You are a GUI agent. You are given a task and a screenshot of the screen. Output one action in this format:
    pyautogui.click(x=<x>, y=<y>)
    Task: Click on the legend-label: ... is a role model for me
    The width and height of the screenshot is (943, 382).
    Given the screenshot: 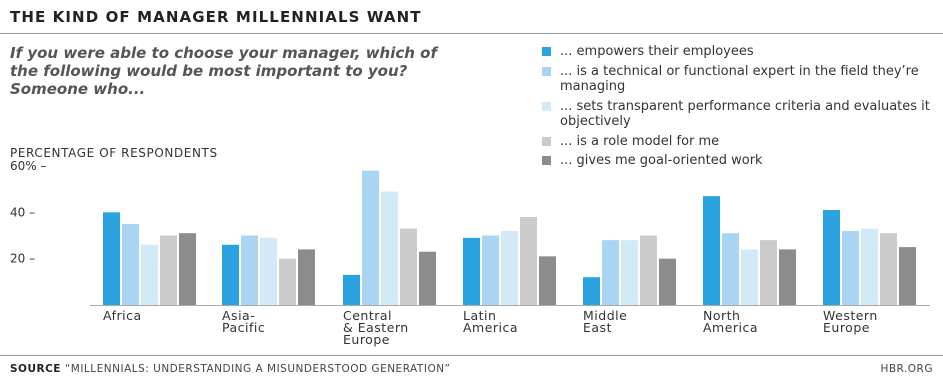 What is the action you would take?
    pyautogui.click(x=640, y=141)
    